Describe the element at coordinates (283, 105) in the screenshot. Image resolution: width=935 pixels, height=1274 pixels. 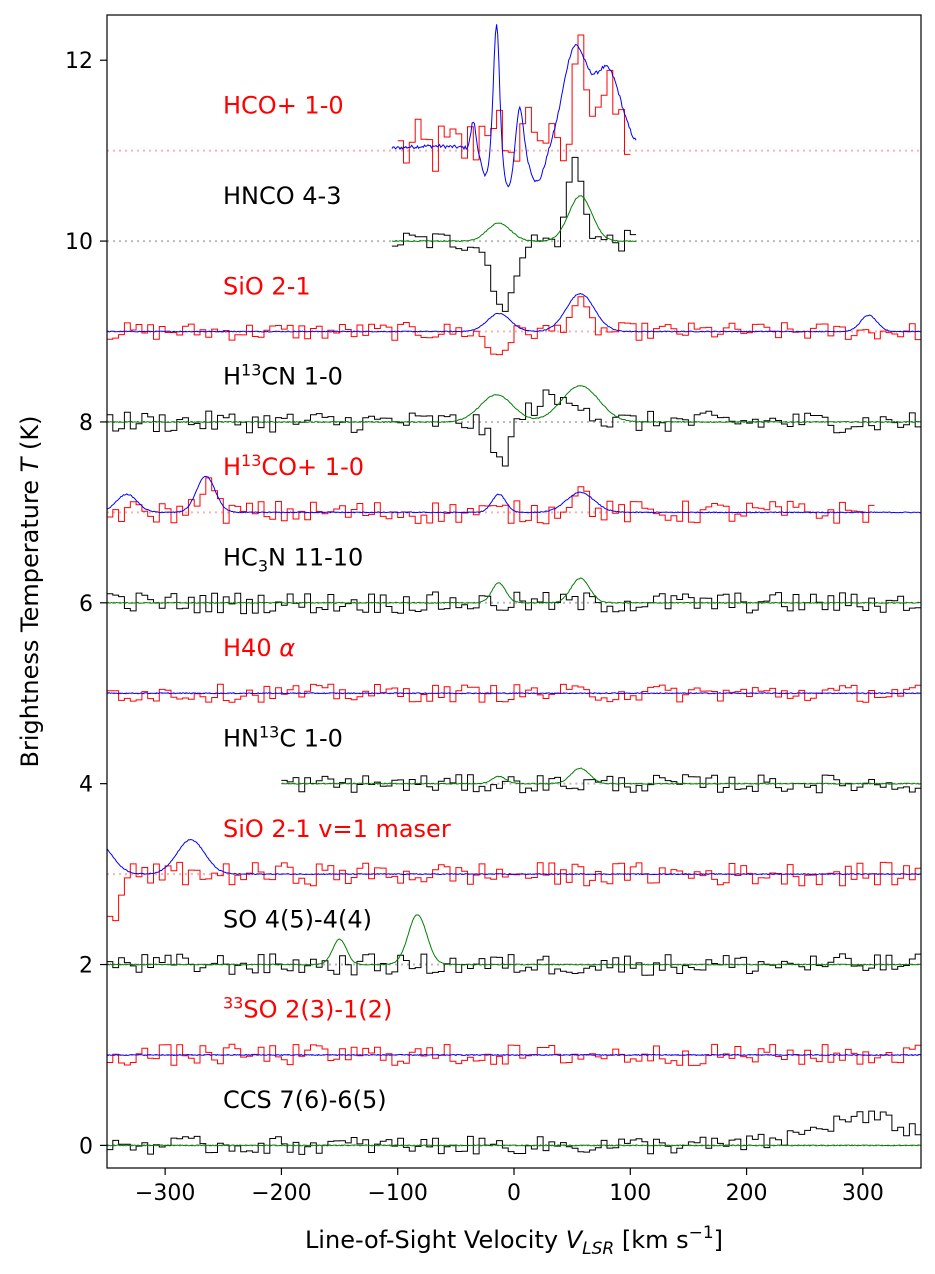
I see `line-label-0: HCO+ 1-0` at that location.